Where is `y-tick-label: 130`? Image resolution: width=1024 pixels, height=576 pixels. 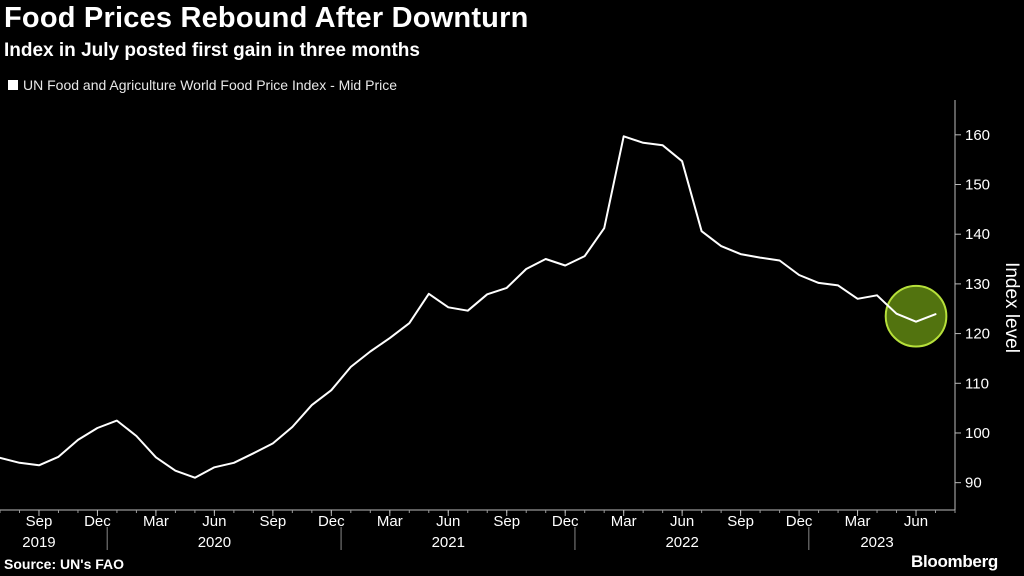 y-tick-label: 130 is located at coordinates (977, 284).